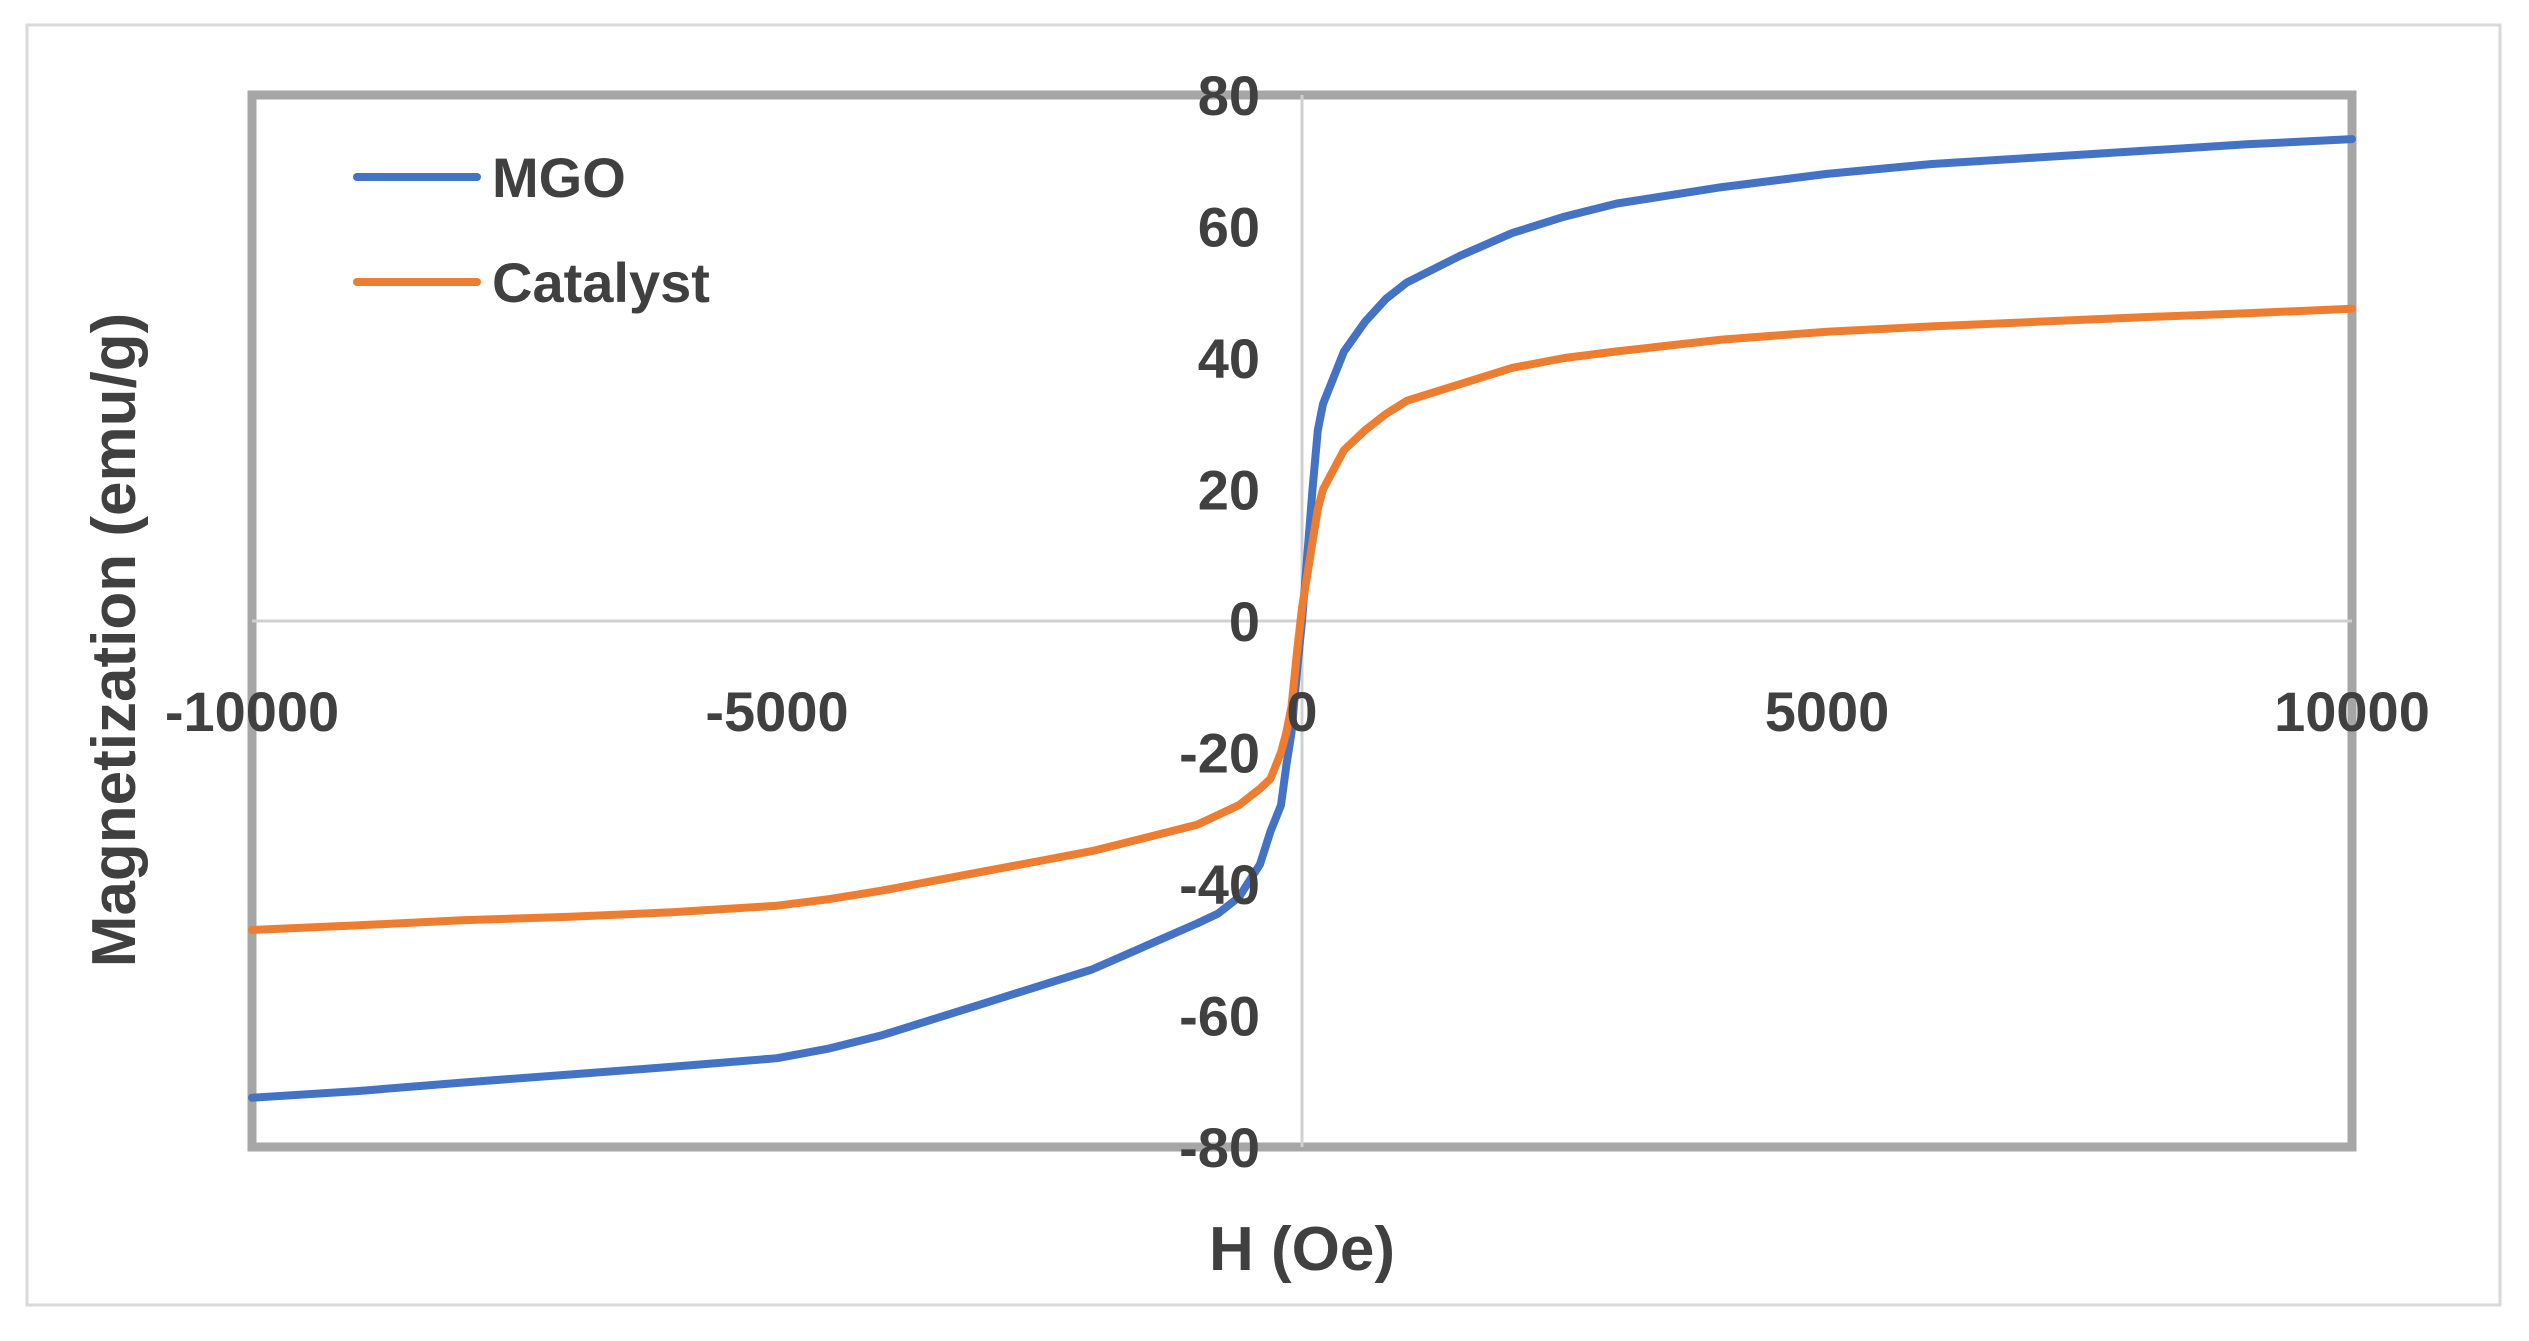 Image resolution: width=2529 pixels, height=1341 pixels. What do you see at coordinates (1219, 1016) in the screenshot?
I see `y-tick-label: -60` at bounding box center [1219, 1016].